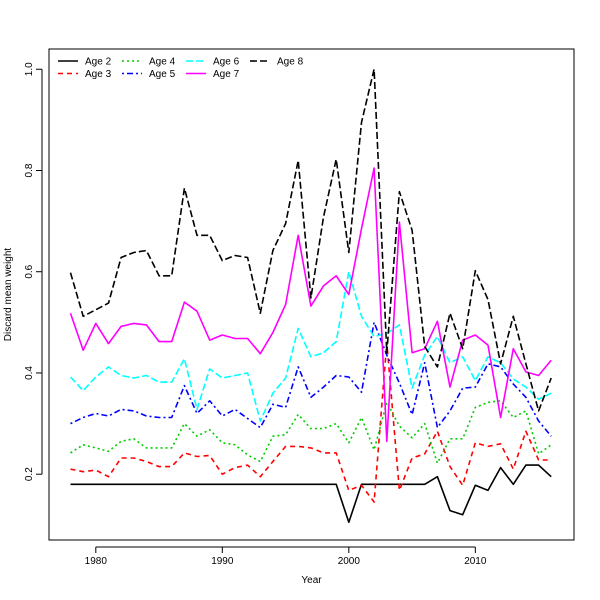 This screenshot has width=600, height=600. What do you see at coordinates (222, 561) in the screenshot?
I see `x-tick-label: 1990` at bounding box center [222, 561].